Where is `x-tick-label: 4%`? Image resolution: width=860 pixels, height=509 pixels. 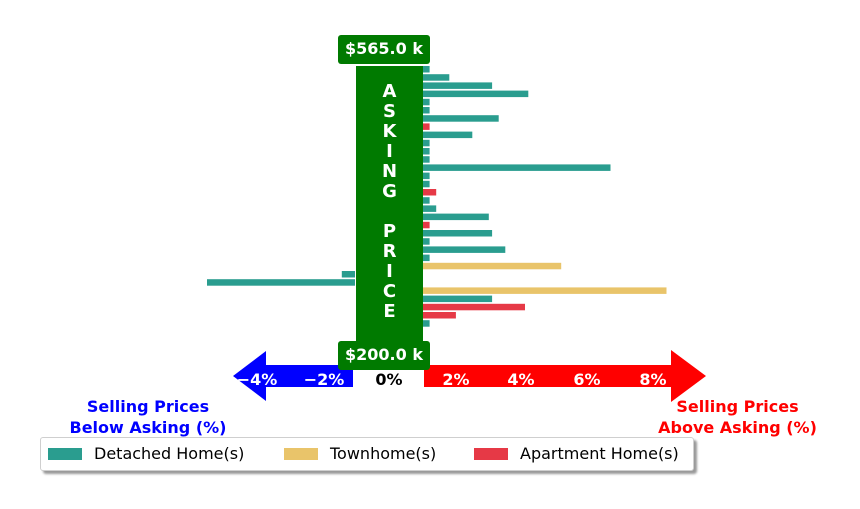
x-tick-label: 4% is located at coordinates (520, 379).